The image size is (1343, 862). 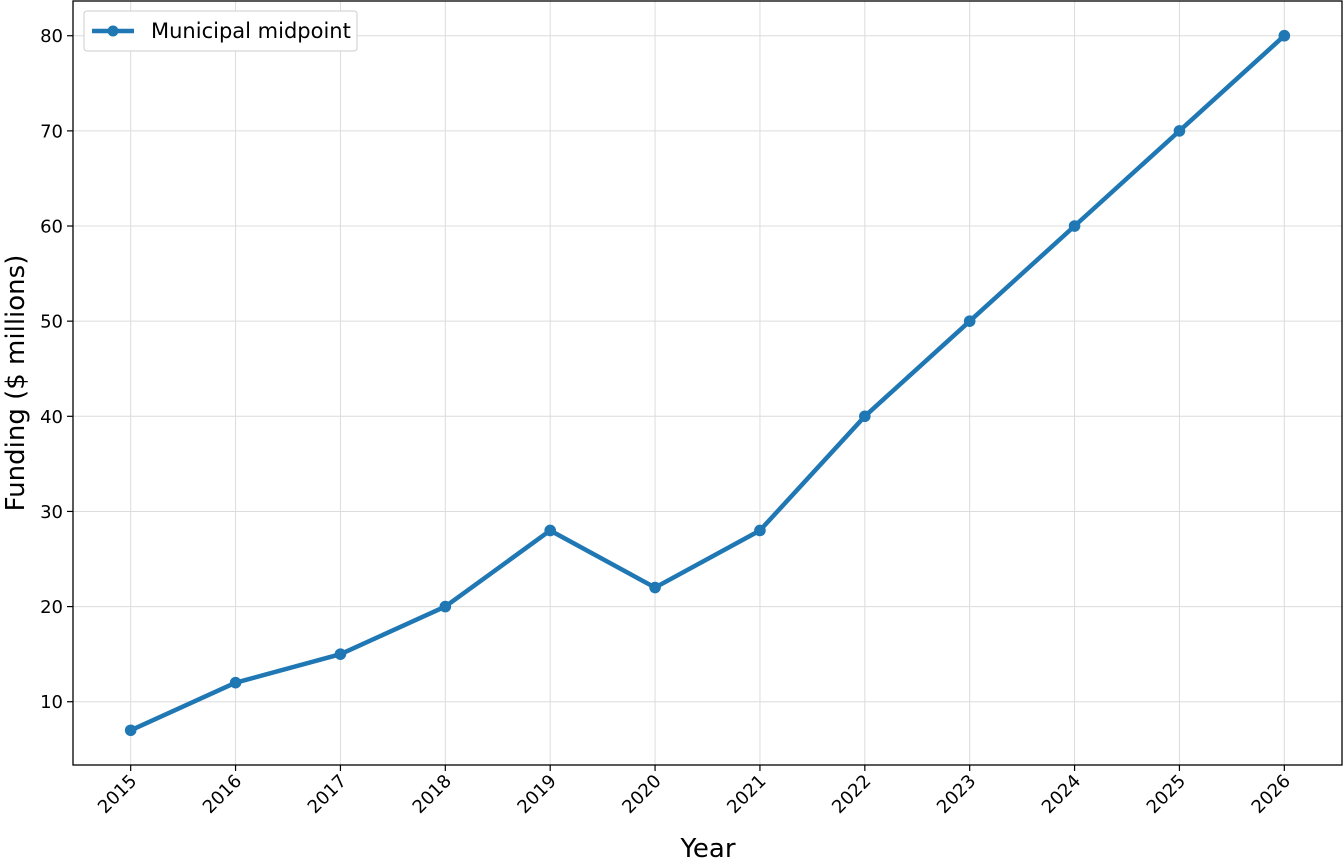 I want to click on y-tick-label: 50, so click(x=51, y=322).